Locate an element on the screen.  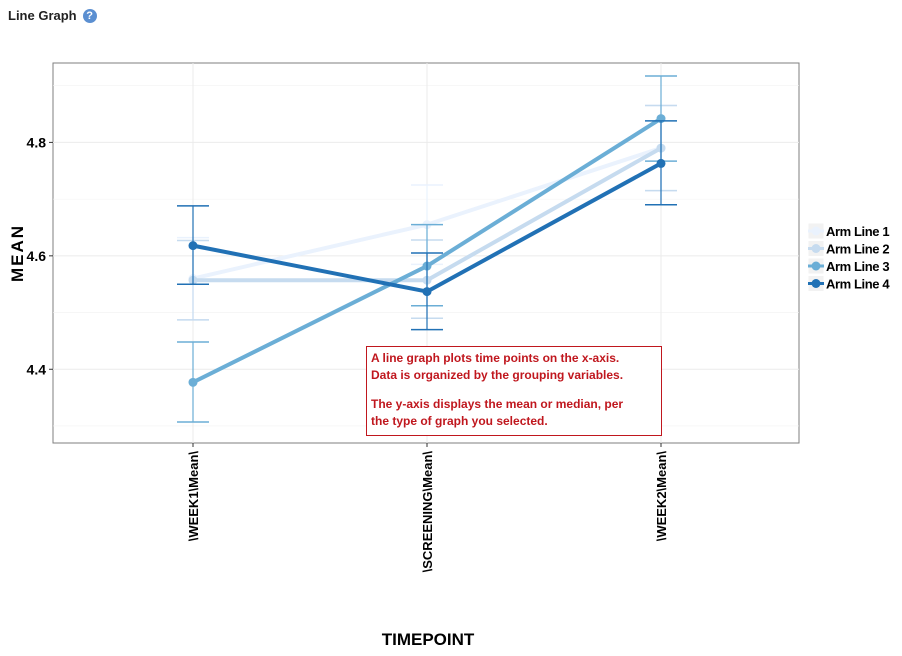
y-tick-label: 4.6 is located at coordinates (37, 256).